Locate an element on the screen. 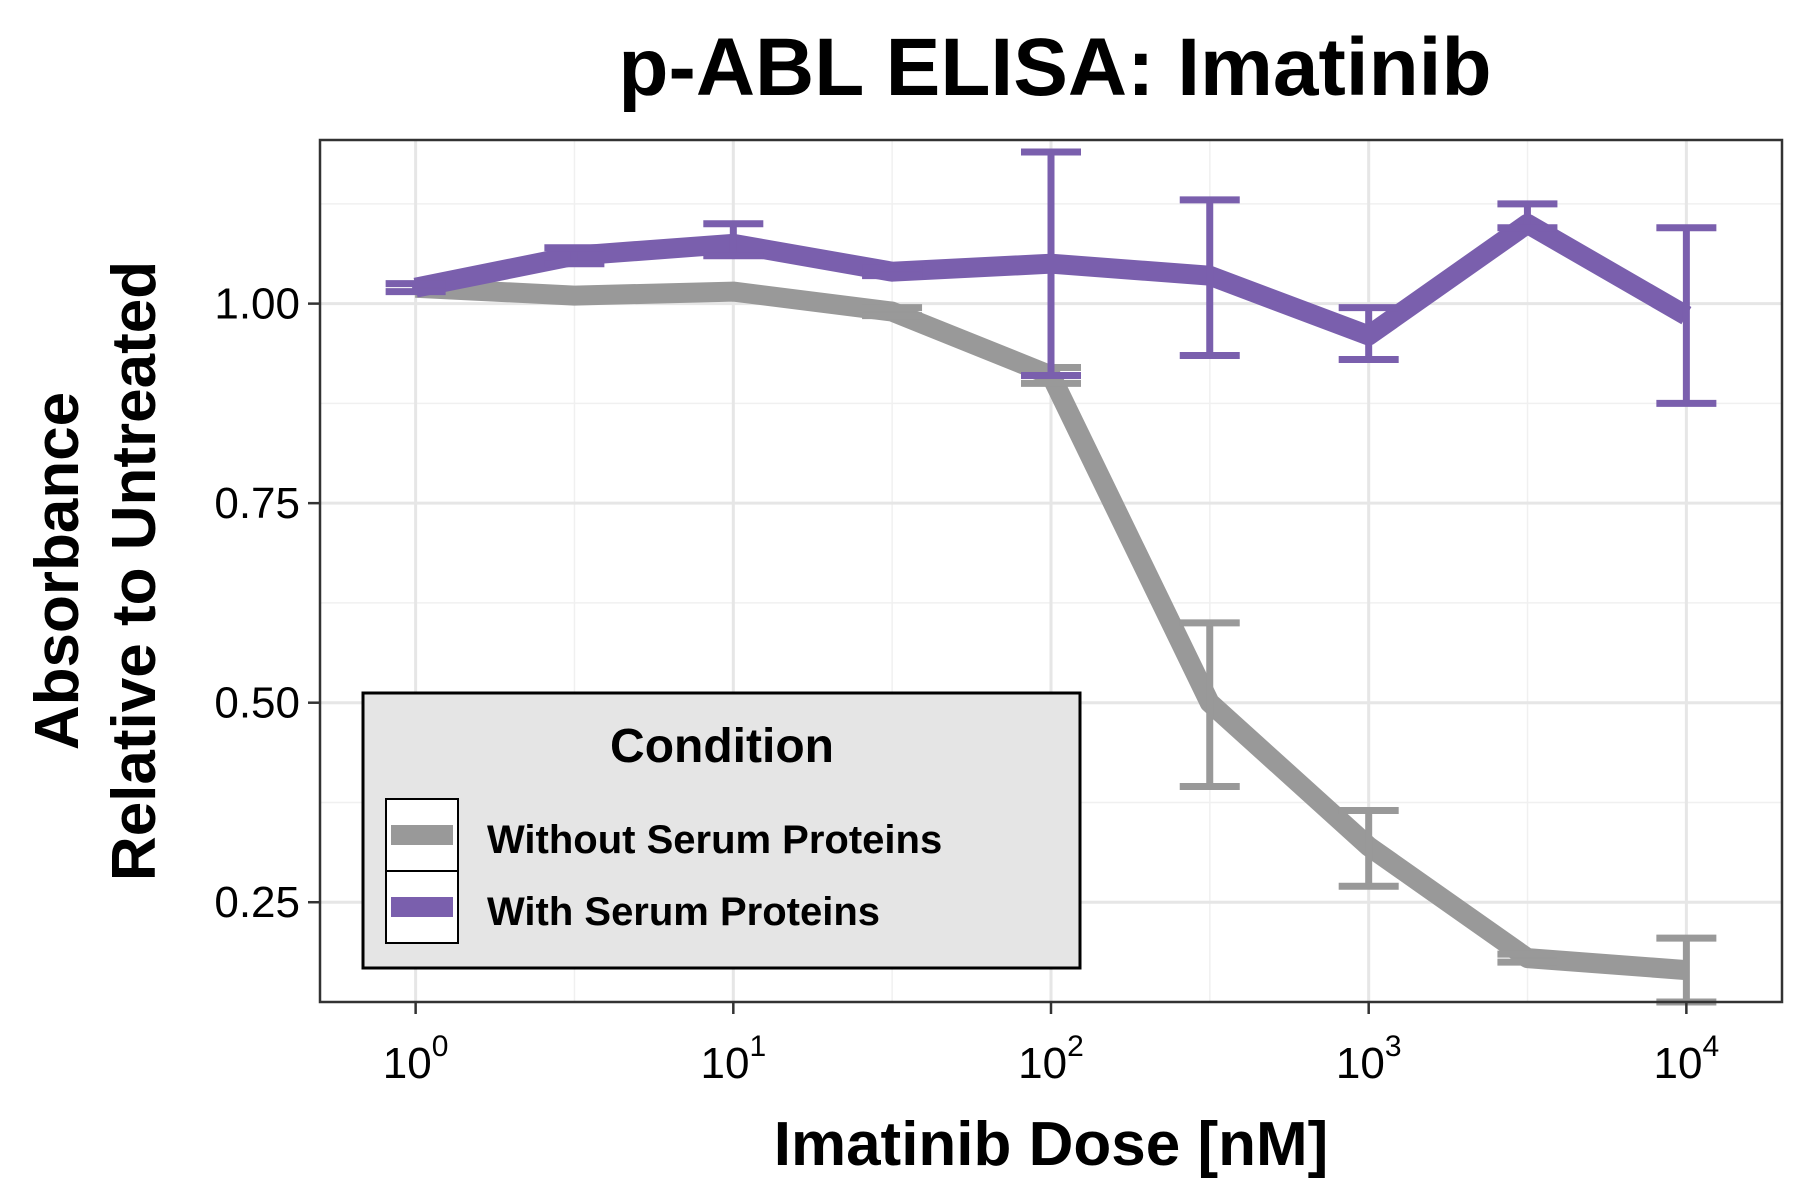 The width and height of the screenshot is (1800, 1200). x-tick-label: 10³ is located at coordinates (1369, 1059).